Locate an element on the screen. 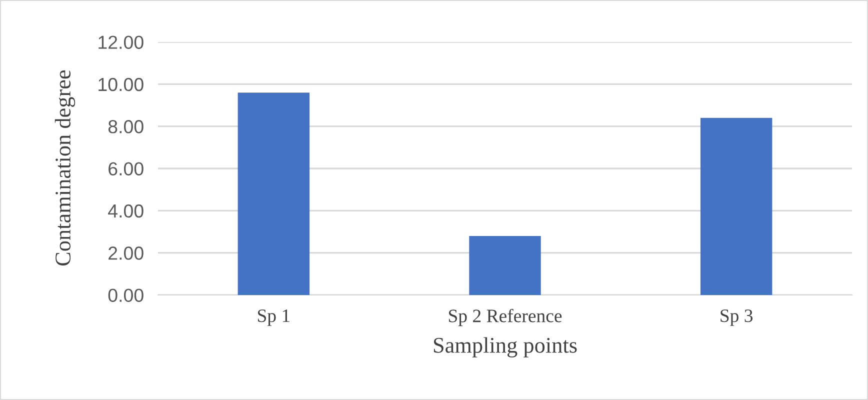 The width and height of the screenshot is (868, 400). y-tick-label: 4.00 is located at coordinates (126, 211).